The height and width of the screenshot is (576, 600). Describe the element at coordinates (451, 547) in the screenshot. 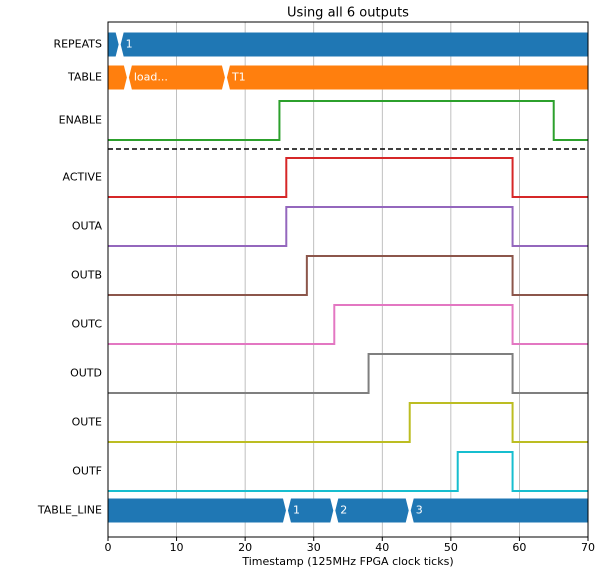

I see `x-tick-label: 50` at that location.